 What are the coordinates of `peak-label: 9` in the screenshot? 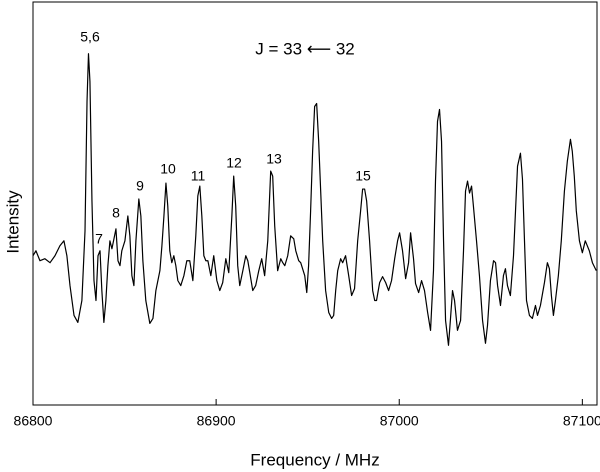 It's located at (140, 186).